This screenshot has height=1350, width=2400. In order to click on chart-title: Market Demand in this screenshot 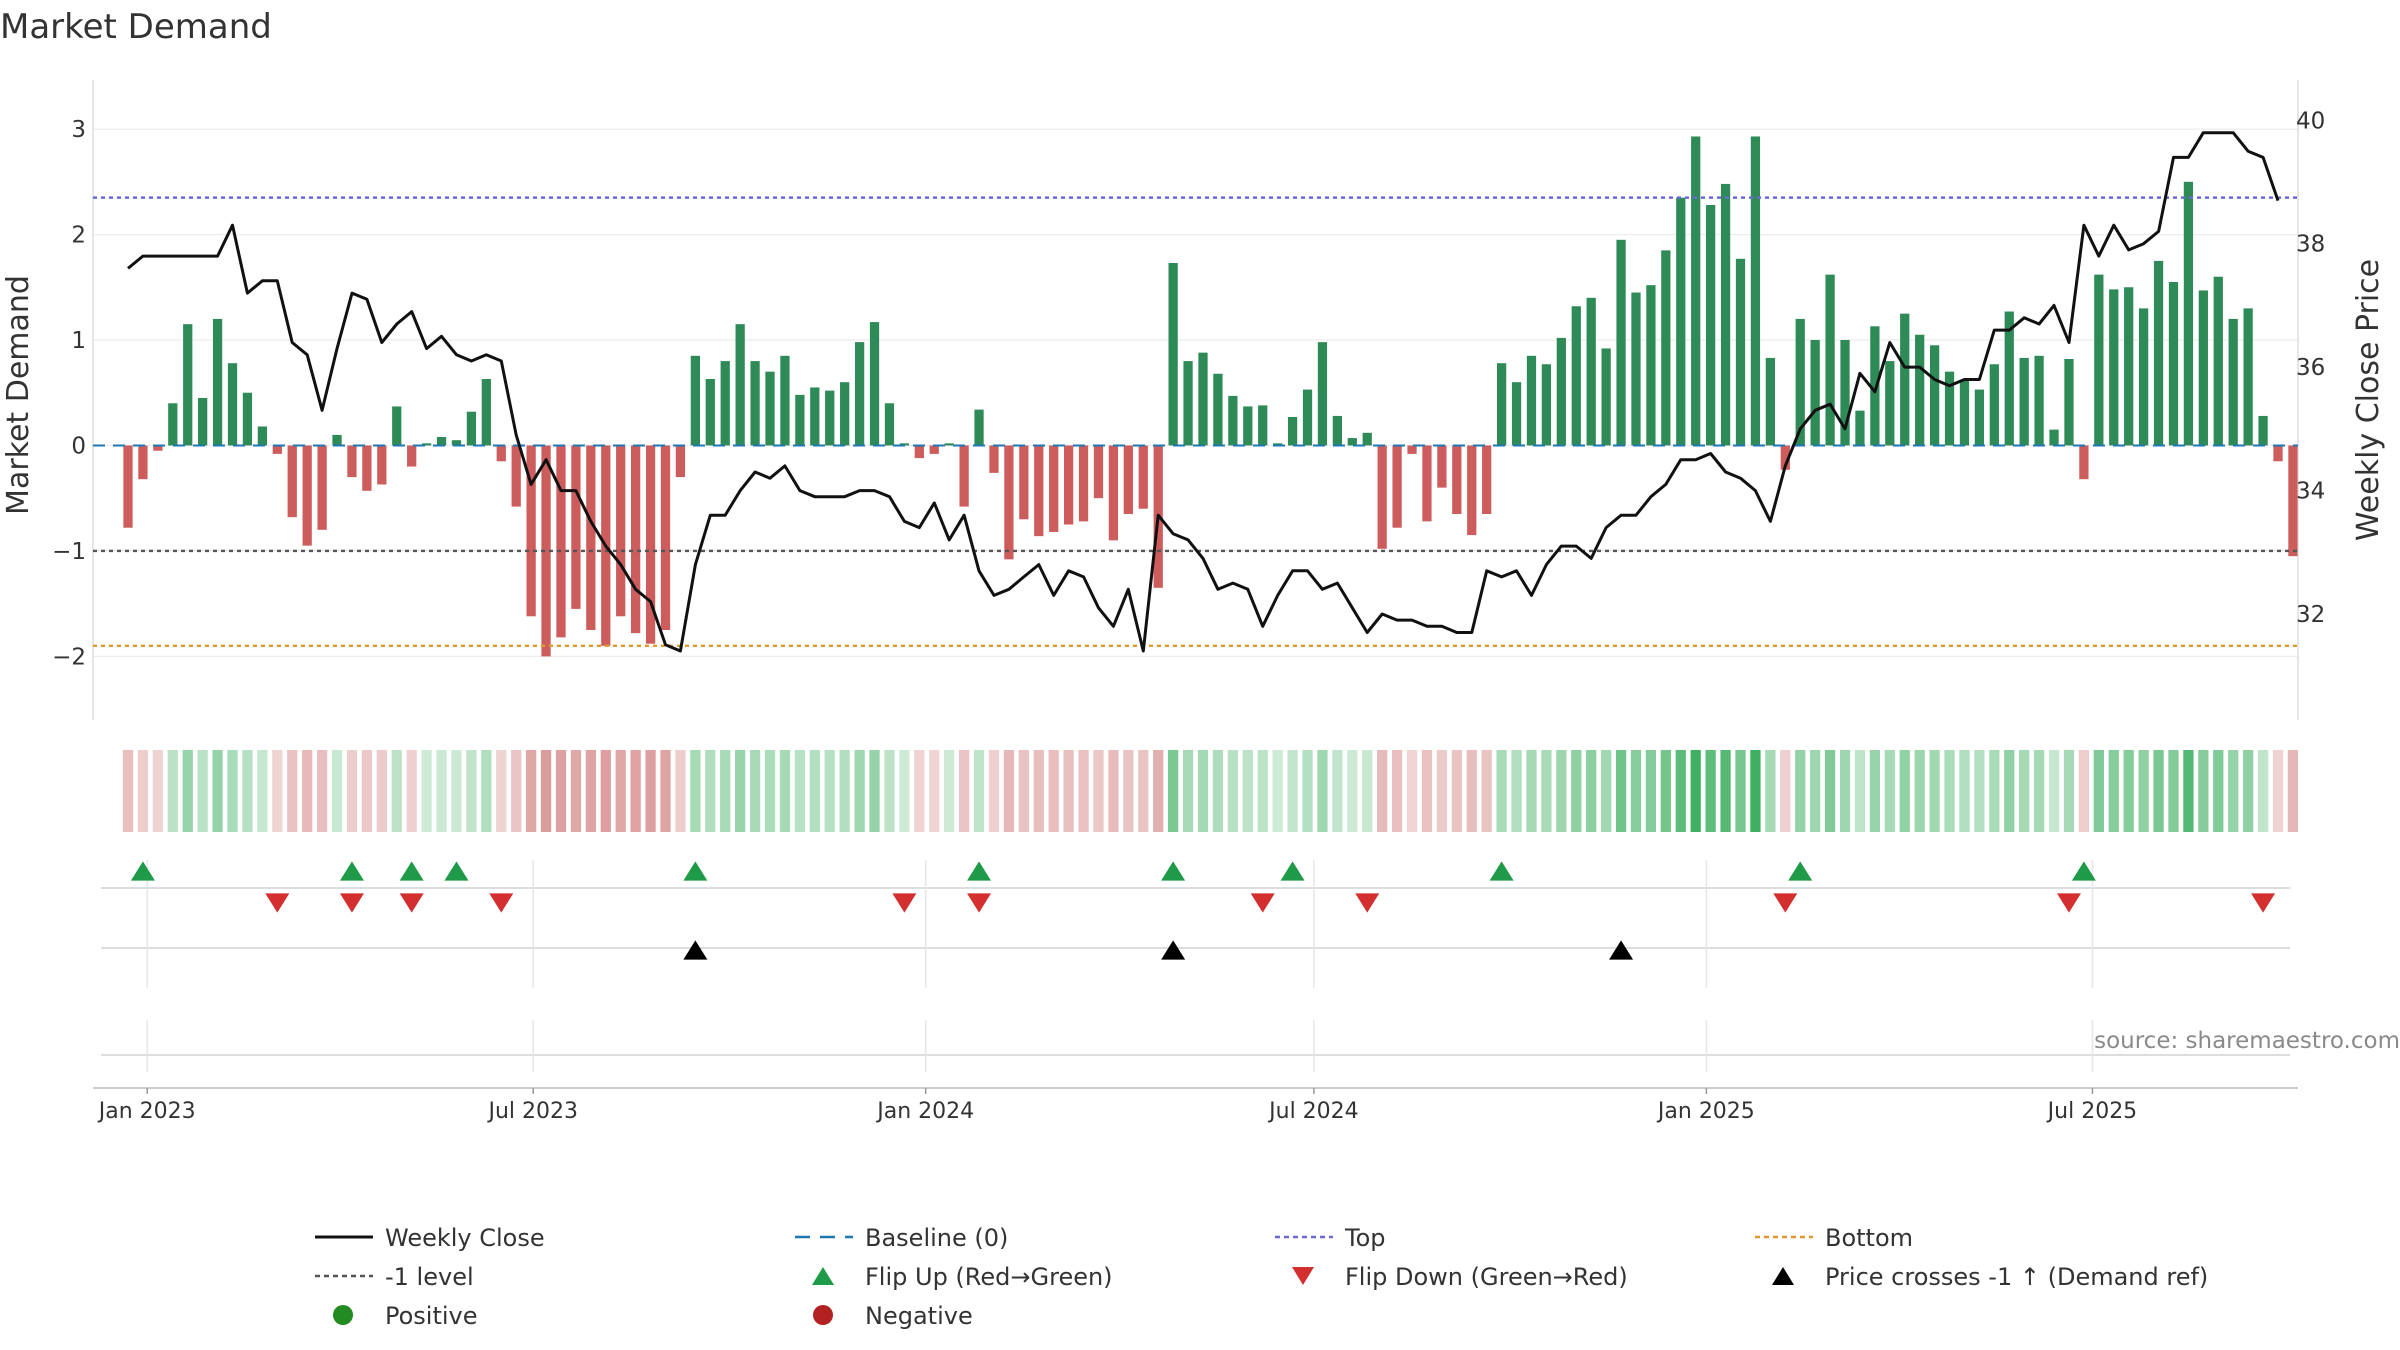, I will do `click(136, 27)`.